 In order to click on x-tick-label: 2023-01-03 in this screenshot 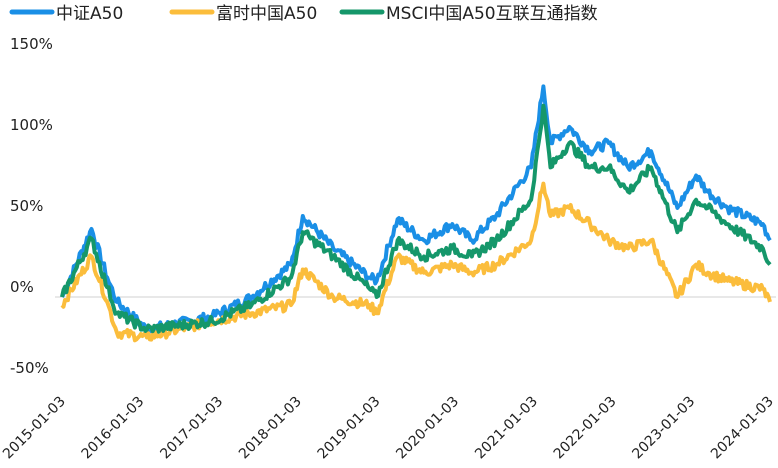, I will do `click(663, 428)`.